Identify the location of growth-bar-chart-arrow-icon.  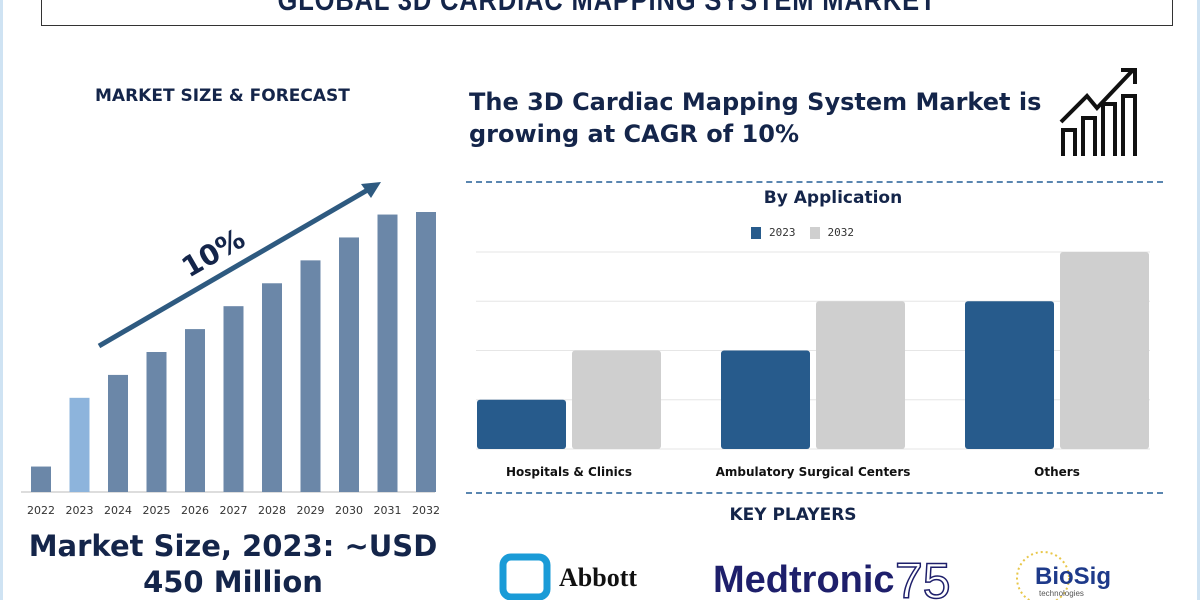
(1098, 112).